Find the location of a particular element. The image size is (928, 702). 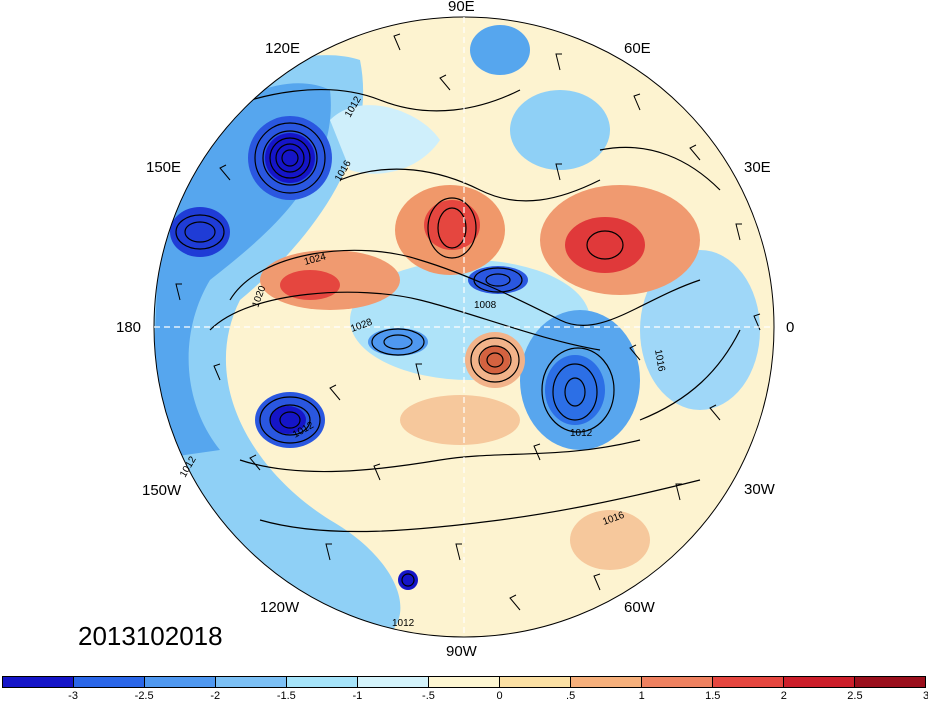

colorbar is located at coordinates (464, 682).